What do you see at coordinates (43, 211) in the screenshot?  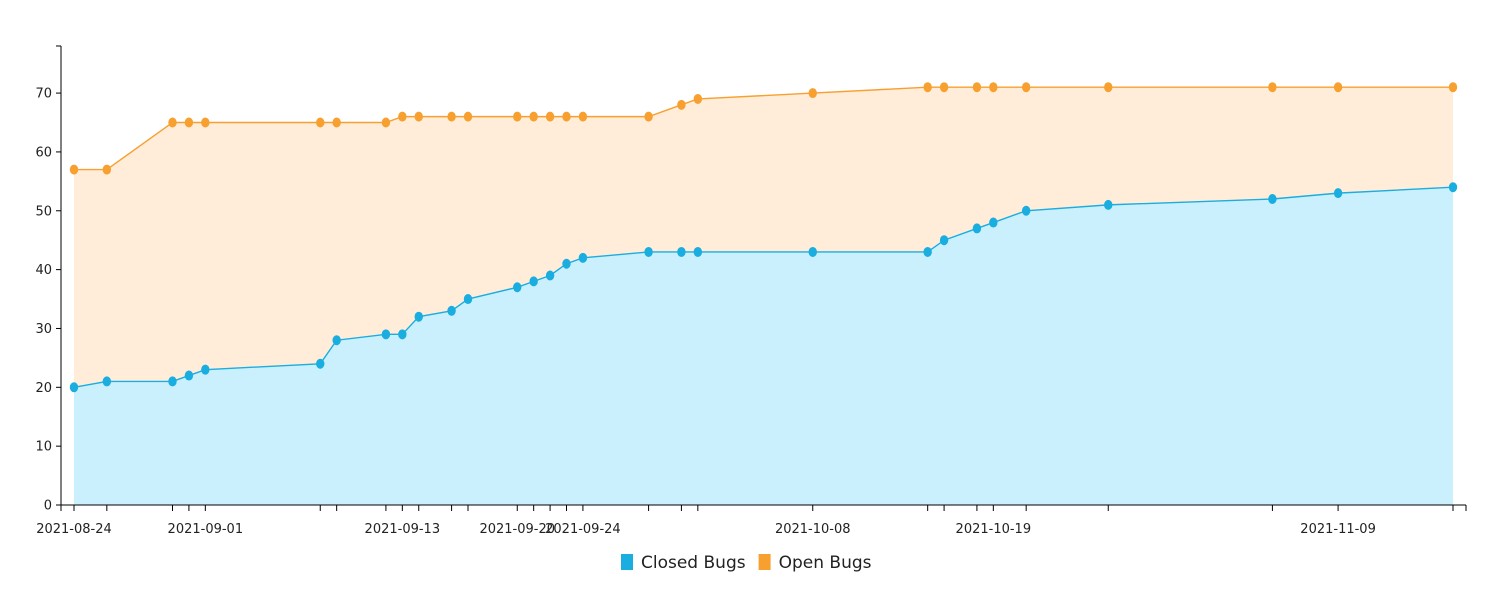 I see `y-tick-label: 50` at bounding box center [43, 211].